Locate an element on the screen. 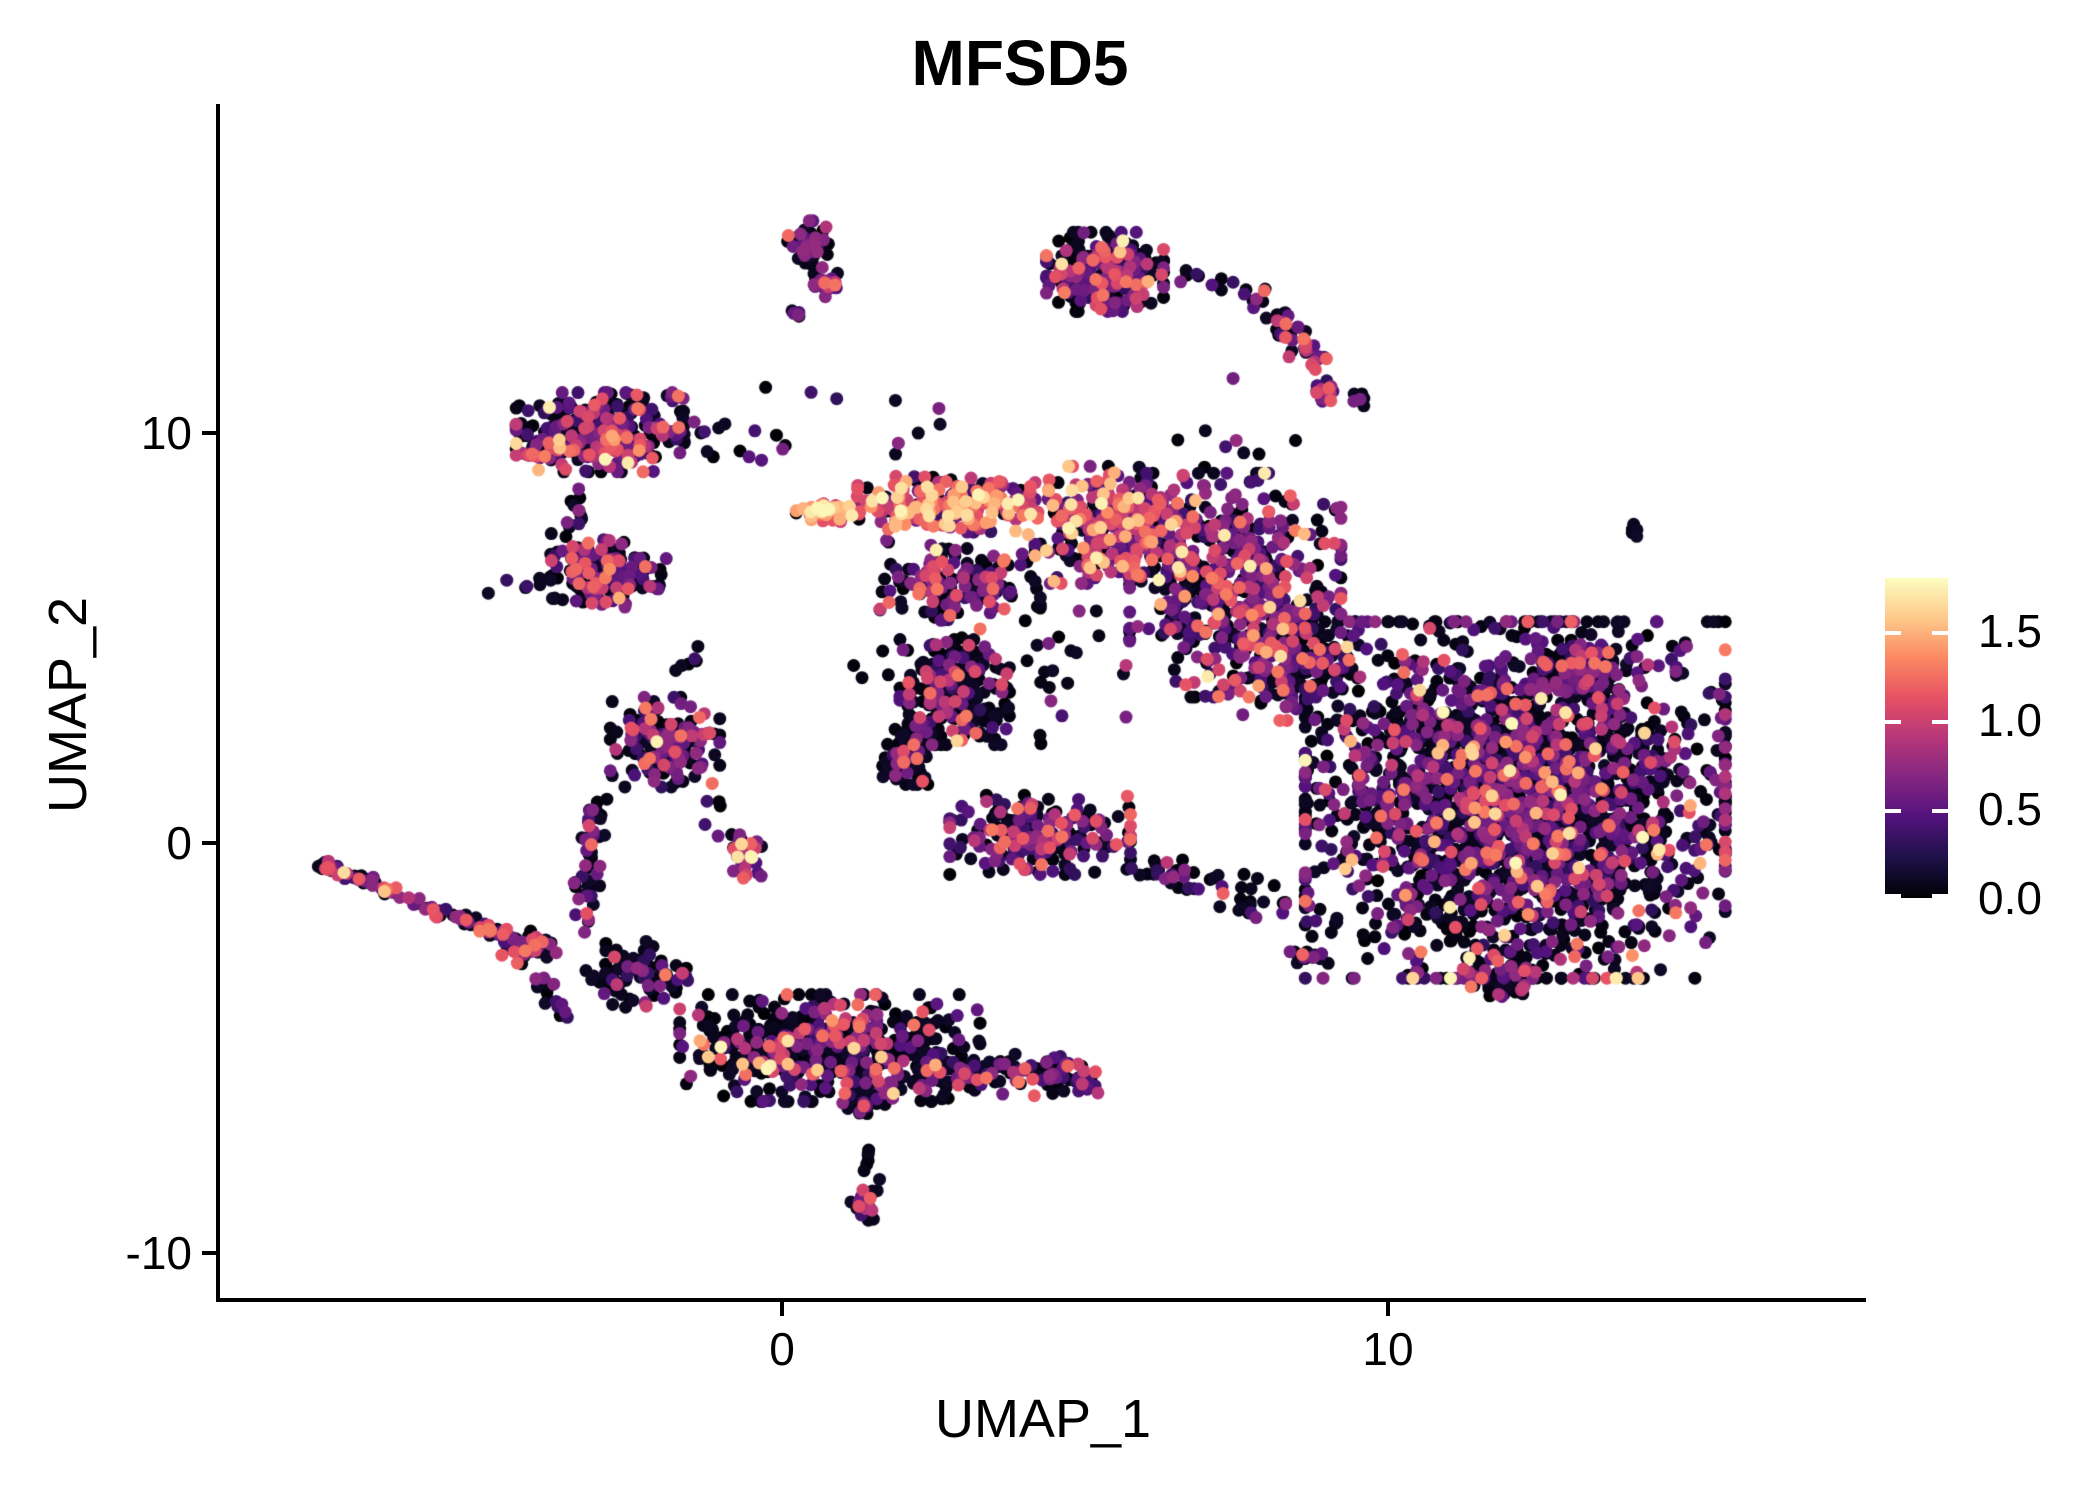 Image resolution: width=2100 pixels, height=1500 pixels. y-axis-title: UMAP_2 is located at coordinates (68, 705).